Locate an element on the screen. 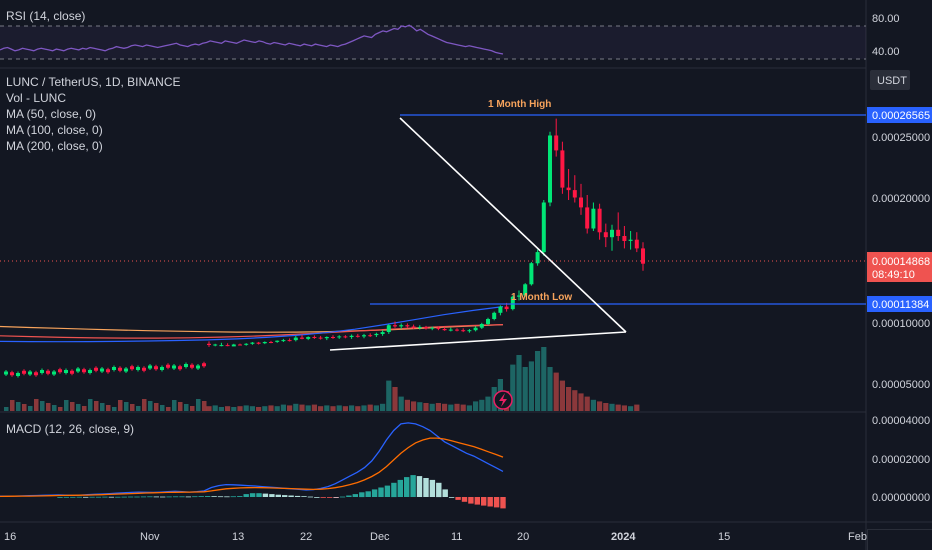 The image size is (932, 550). price-tick-25000: 0.00025000 is located at coordinates (901, 138).